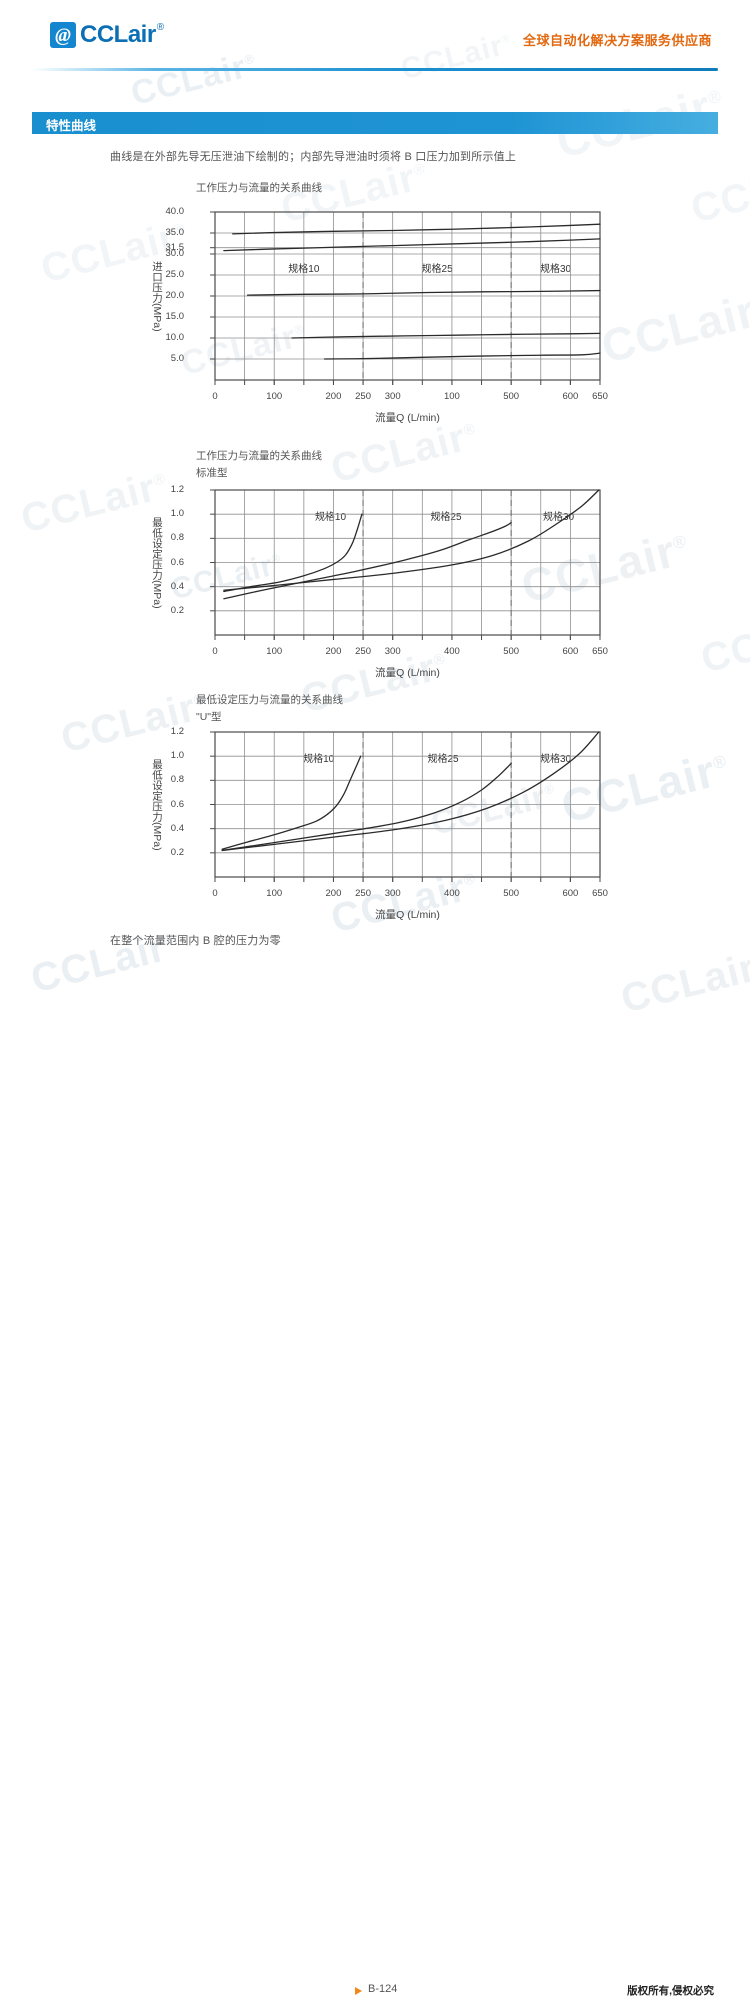  I want to click on registered-trademark-icon: ®, so click(160, 27).